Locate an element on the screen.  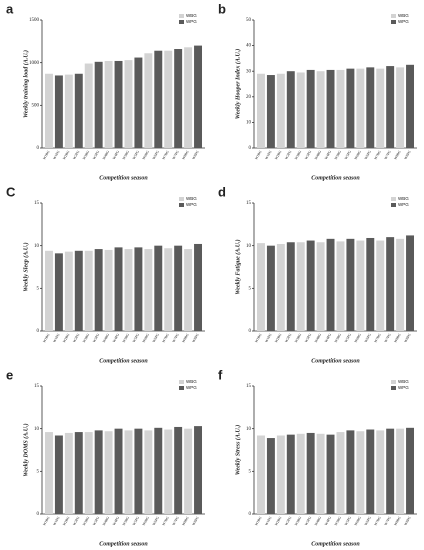
panel-letter: d is located at coordinates (222, 191).